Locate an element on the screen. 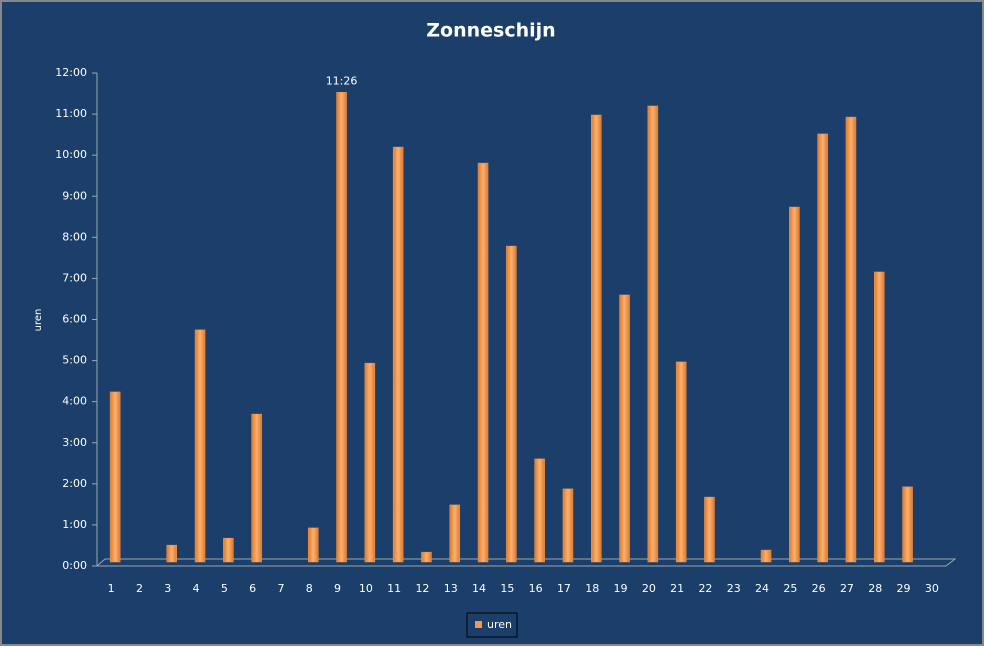  floor is located at coordinates (526, 562).